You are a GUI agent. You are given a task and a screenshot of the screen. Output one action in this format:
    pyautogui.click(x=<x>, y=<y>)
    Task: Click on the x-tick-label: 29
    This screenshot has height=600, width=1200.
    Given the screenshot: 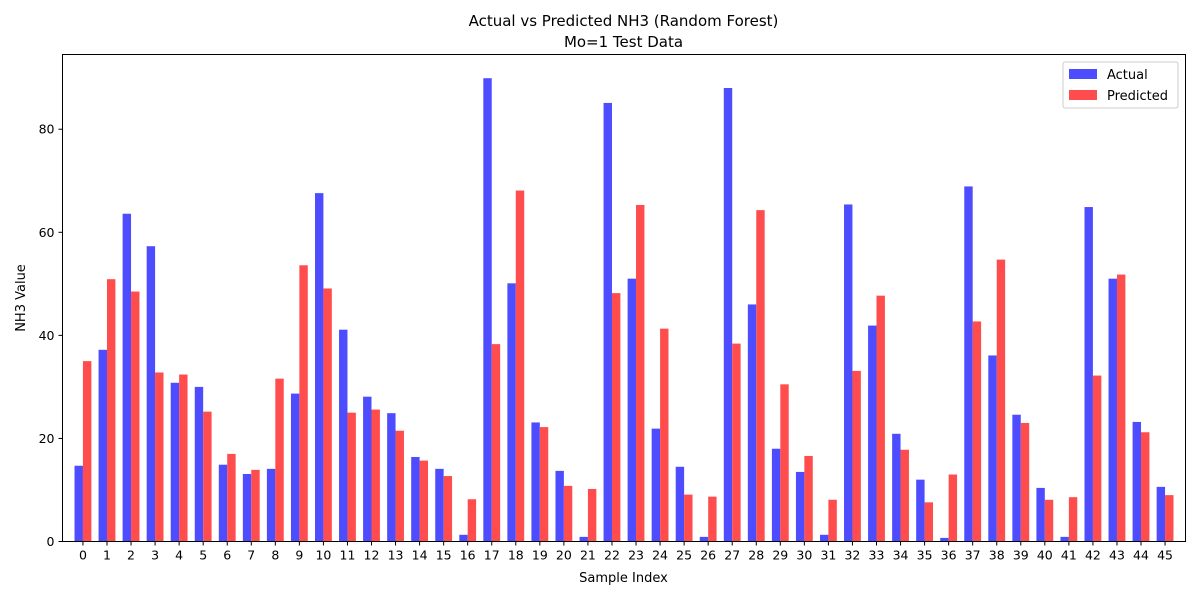 What is the action you would take?
    pyautogui.click(x=780, y=555)
    